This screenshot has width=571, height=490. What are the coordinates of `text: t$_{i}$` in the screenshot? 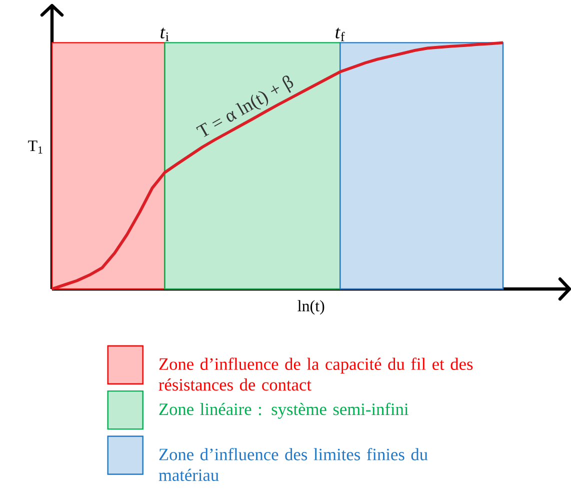 It's located at (164, 35).